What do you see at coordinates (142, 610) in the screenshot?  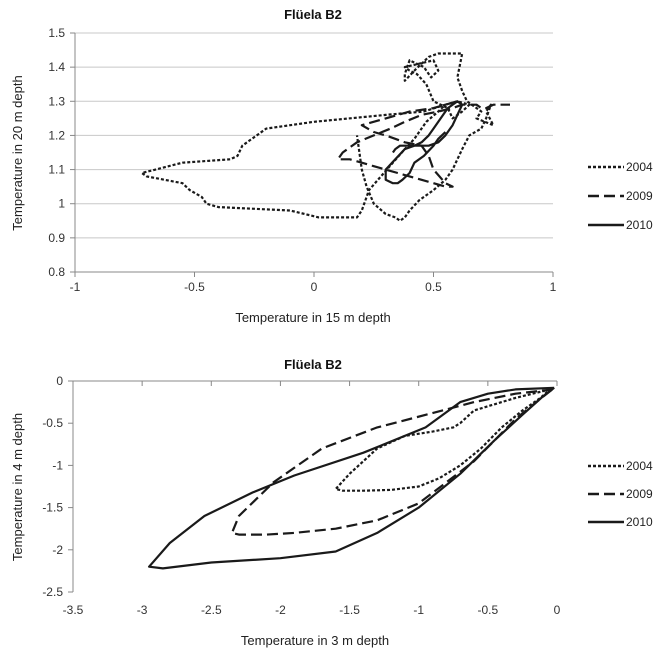 I see `chart-2-x-tick-label: -3` at bounding box center [142, 610].